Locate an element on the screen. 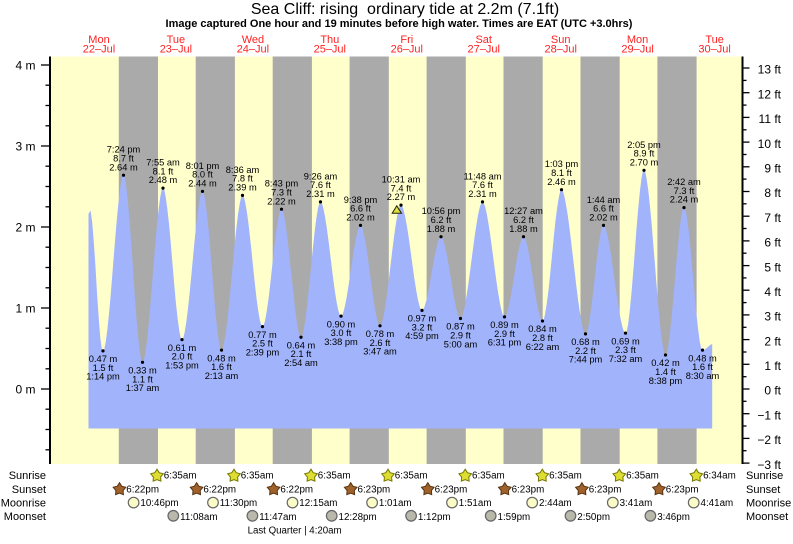 This screenshot has width=793, height=544. svg-text: 6:34am is located at coordinates (719, 476).